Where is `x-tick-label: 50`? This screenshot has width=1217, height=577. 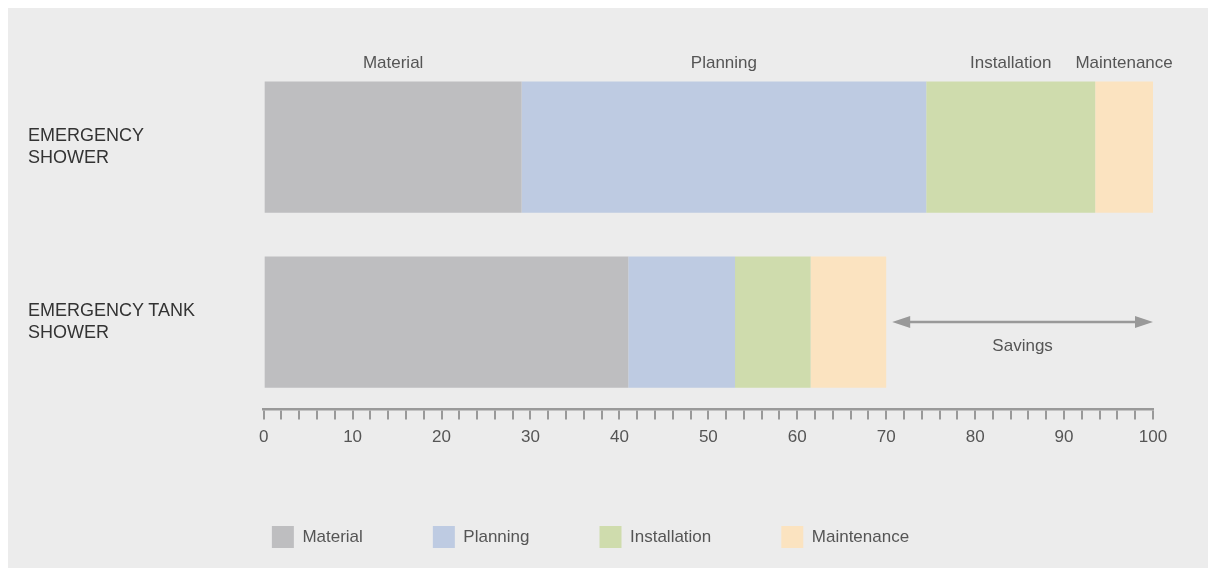 x-tick-label: 50 is located at coordinates (708, 437).